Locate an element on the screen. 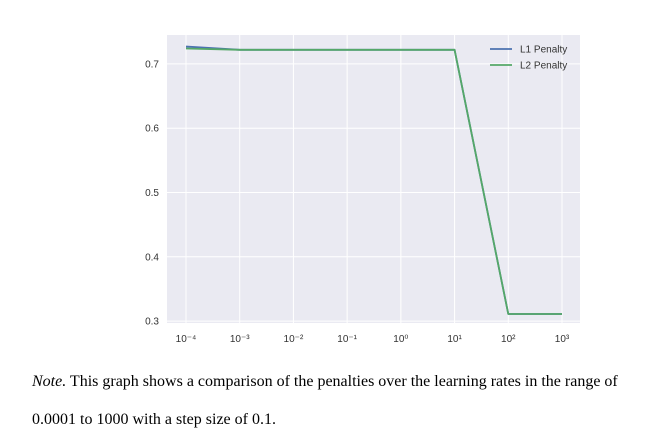  figure-caption-line-2: 0.0001 to 1000 with a step size of 0.1. is located at coordinates (154, 420).